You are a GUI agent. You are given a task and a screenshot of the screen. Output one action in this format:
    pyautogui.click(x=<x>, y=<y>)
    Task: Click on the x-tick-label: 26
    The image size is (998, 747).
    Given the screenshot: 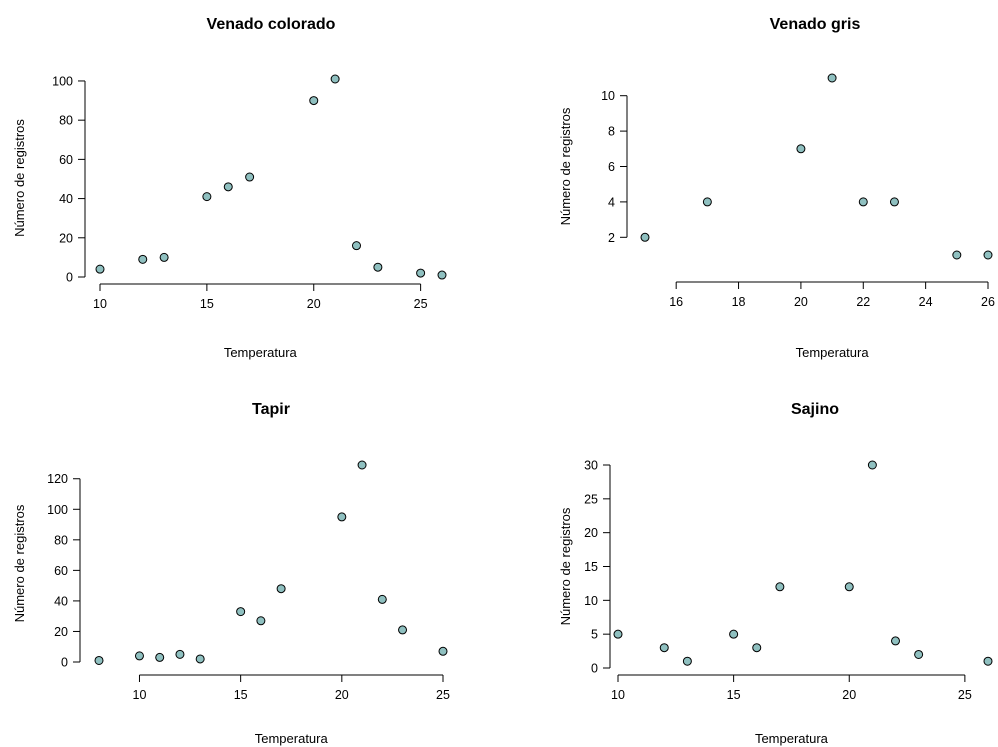 What is the action you would take?
    pyautogui.click(x=988, y=302)
    